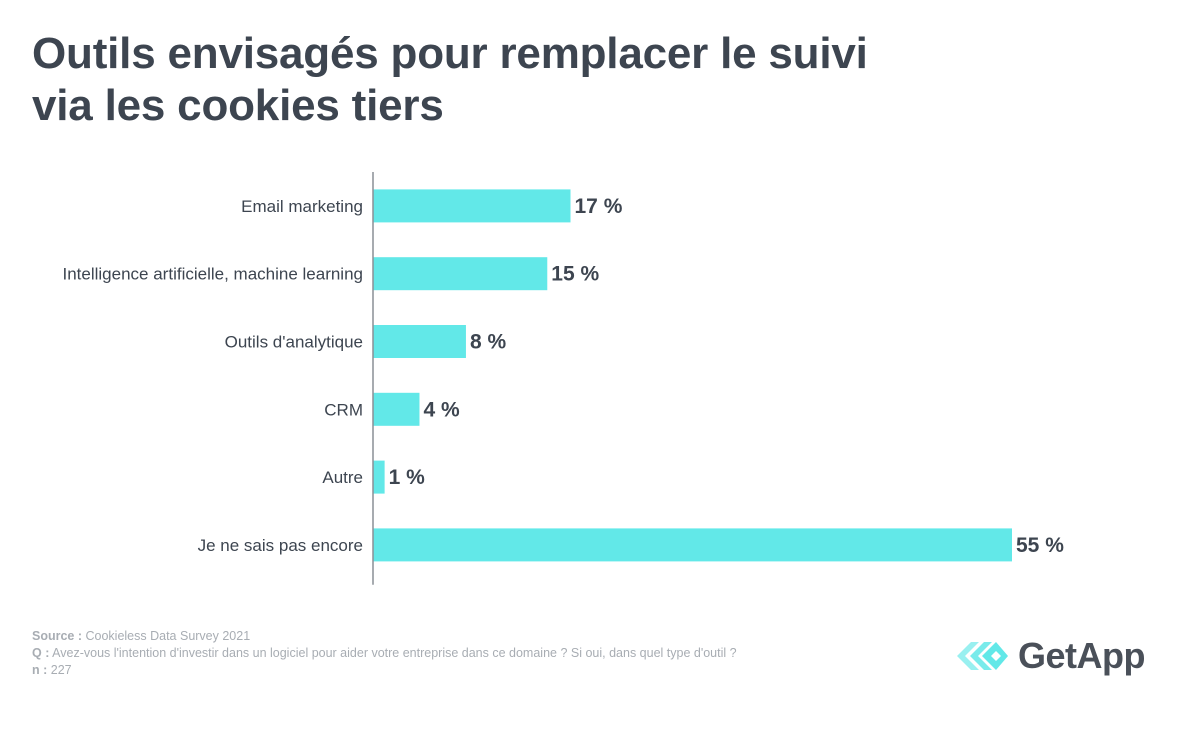 Image resolution: width=1200 pixels, height=740 pixels. What do you see at coordinates (1040, 545) in the screenshot?
I see `value-label-5: 55 %` at bounding box center [1040, 545].